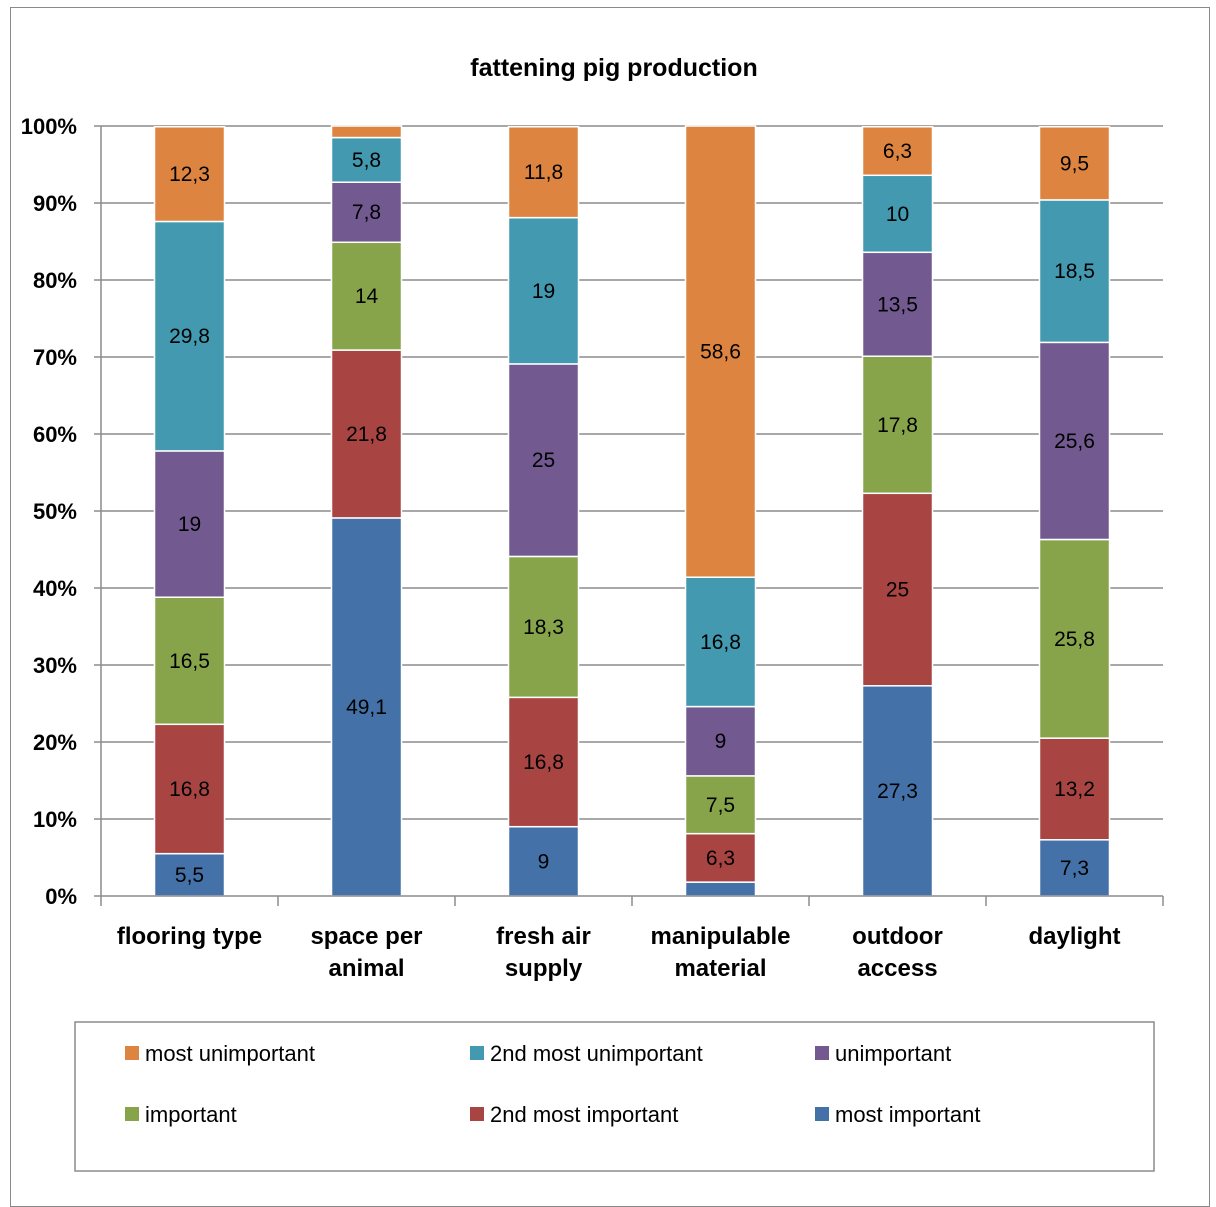 The width and height of the screenshot is (1216, 1207). What do you see at coordinates (366, 434) in the screenshot?
I see `data-label: 21,8` at bounding box center [366, 434].